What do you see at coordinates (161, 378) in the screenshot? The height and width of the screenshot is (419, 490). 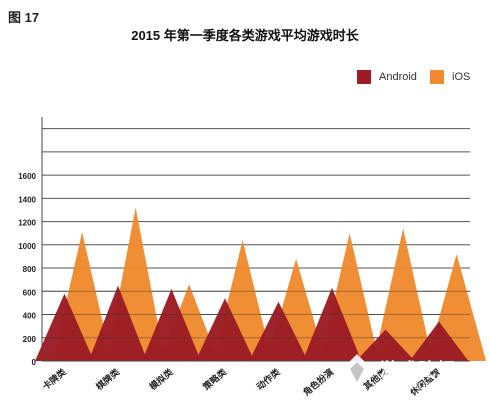 I see `x-tick-label: 模拟类` at bounding box center [161, 378].